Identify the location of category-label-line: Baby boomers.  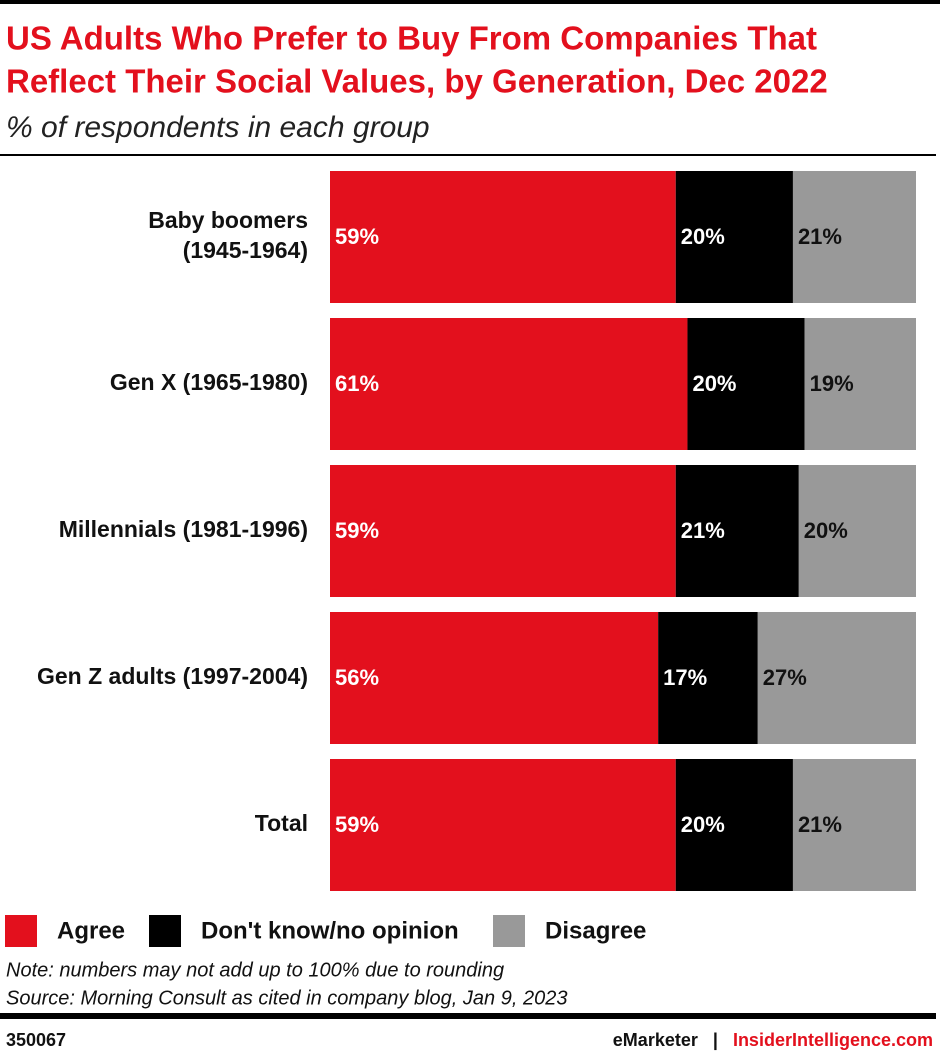
(228, 220).